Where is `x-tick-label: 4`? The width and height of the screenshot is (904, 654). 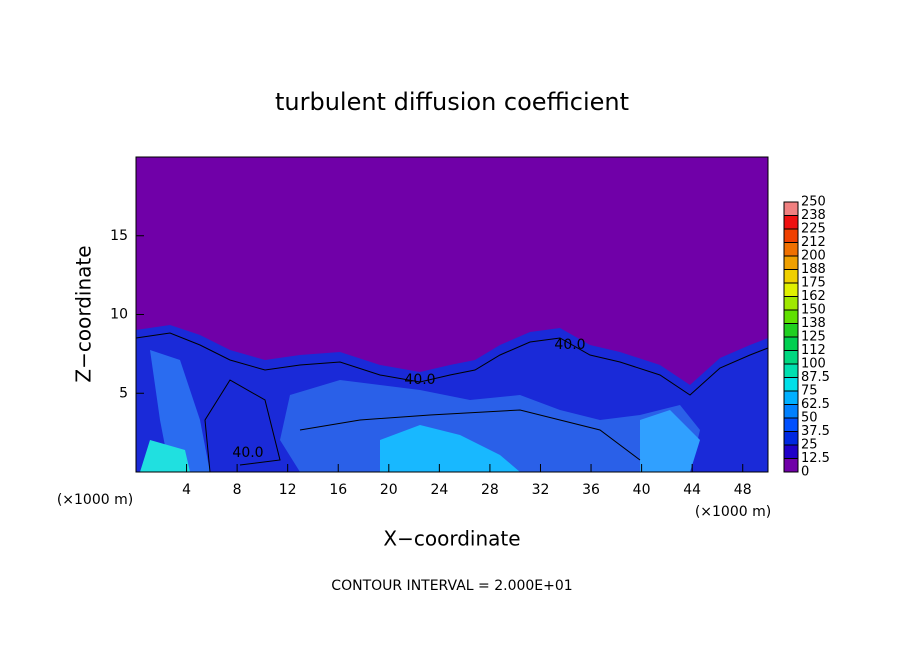 x-tick-label: 4 is located at coordinates (186, 490).